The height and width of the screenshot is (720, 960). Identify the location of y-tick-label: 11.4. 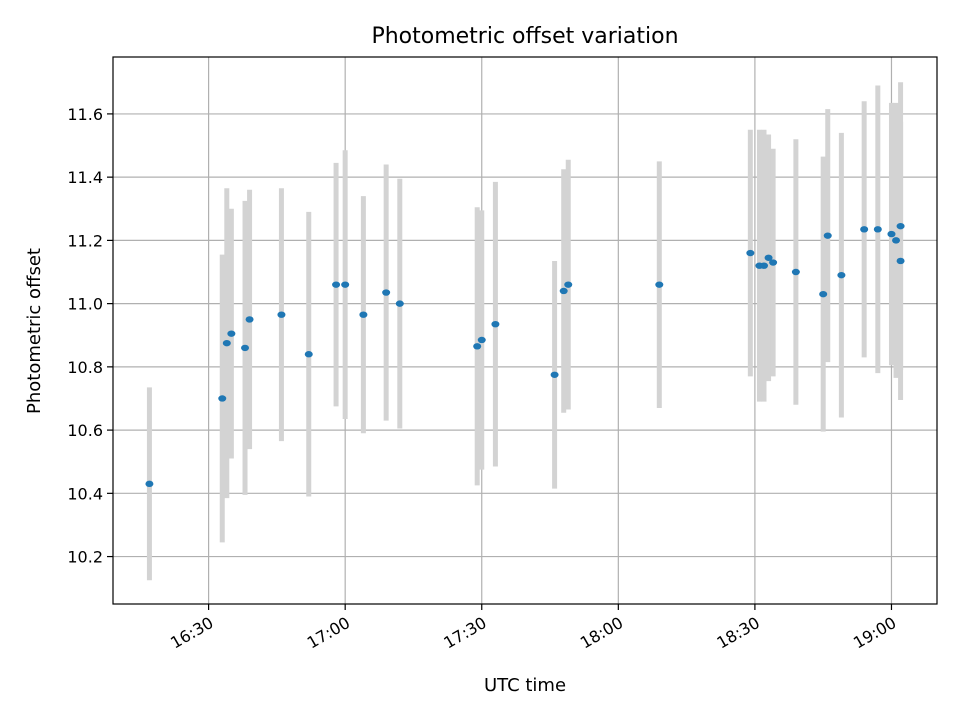
(85, 177).